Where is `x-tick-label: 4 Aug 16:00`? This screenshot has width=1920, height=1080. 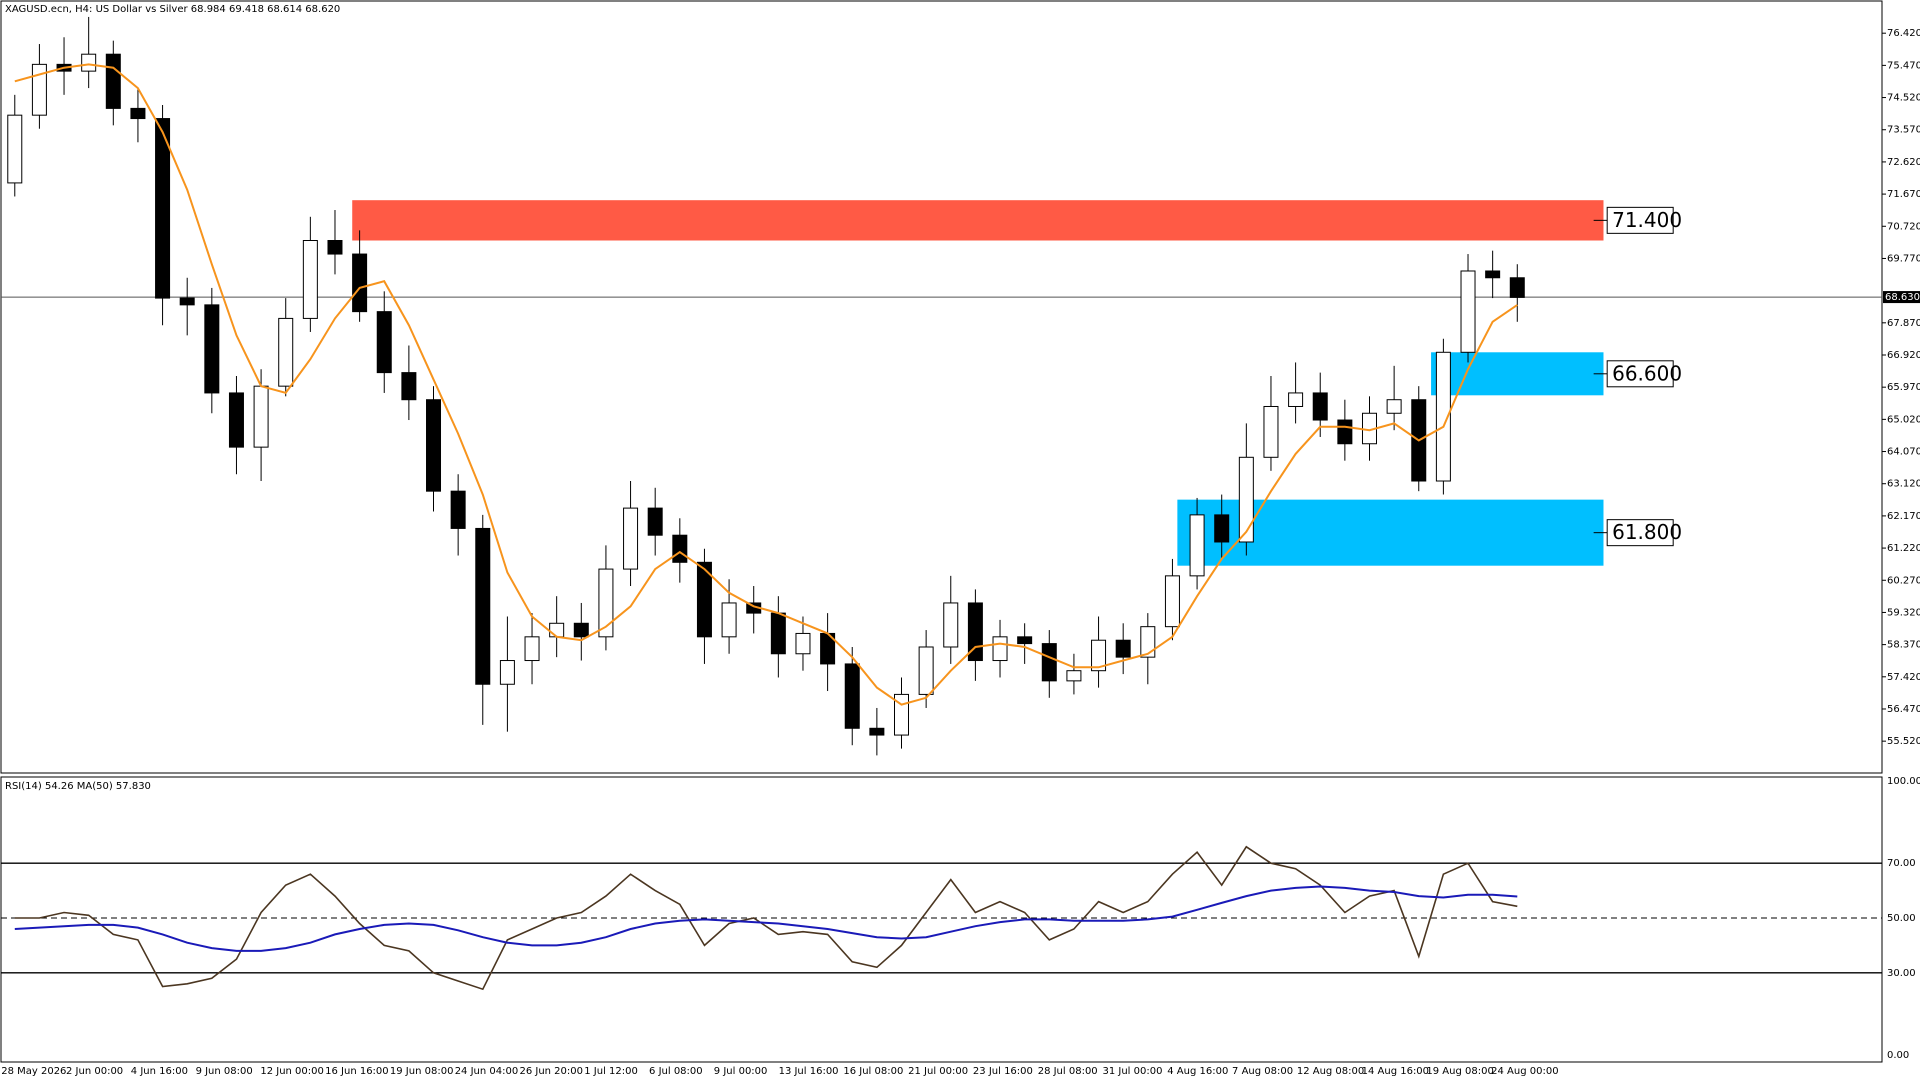 x-tick-label: 4 Aug 16:00 is located at coordinates (1197, 1071).